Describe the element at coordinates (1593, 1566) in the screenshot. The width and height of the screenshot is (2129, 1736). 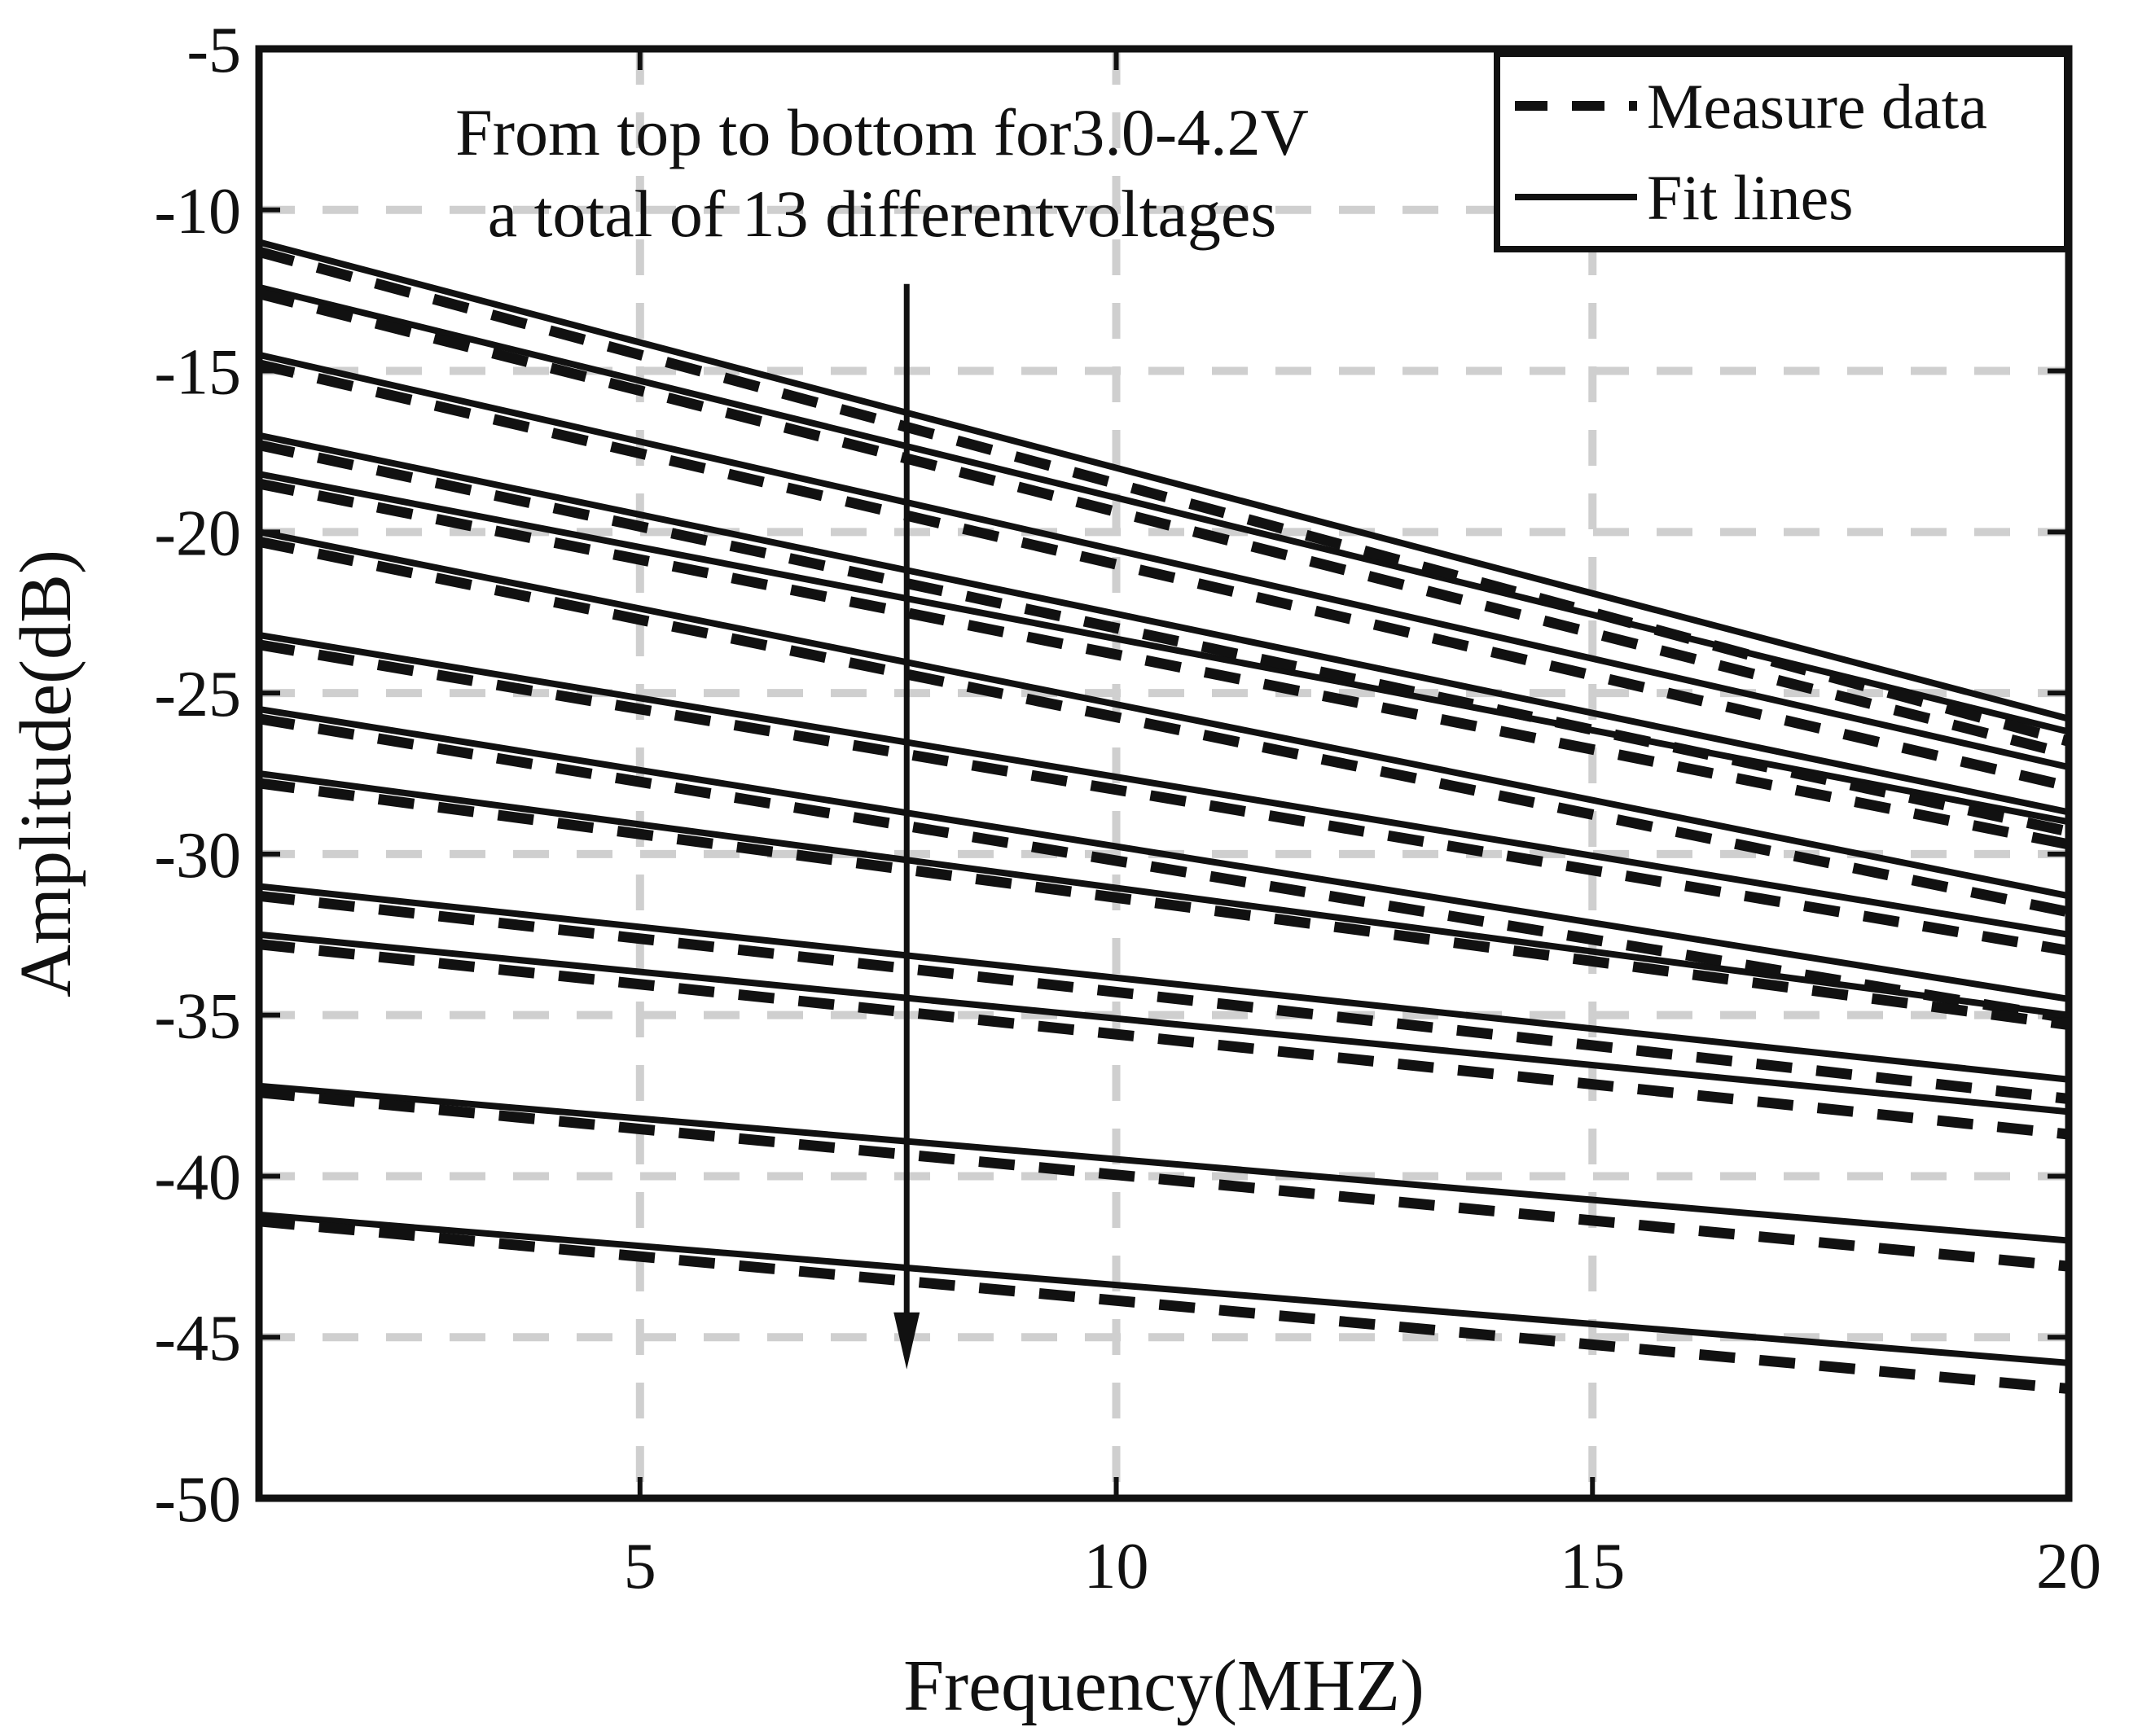
I see `x-tick-label: 15` at that location.